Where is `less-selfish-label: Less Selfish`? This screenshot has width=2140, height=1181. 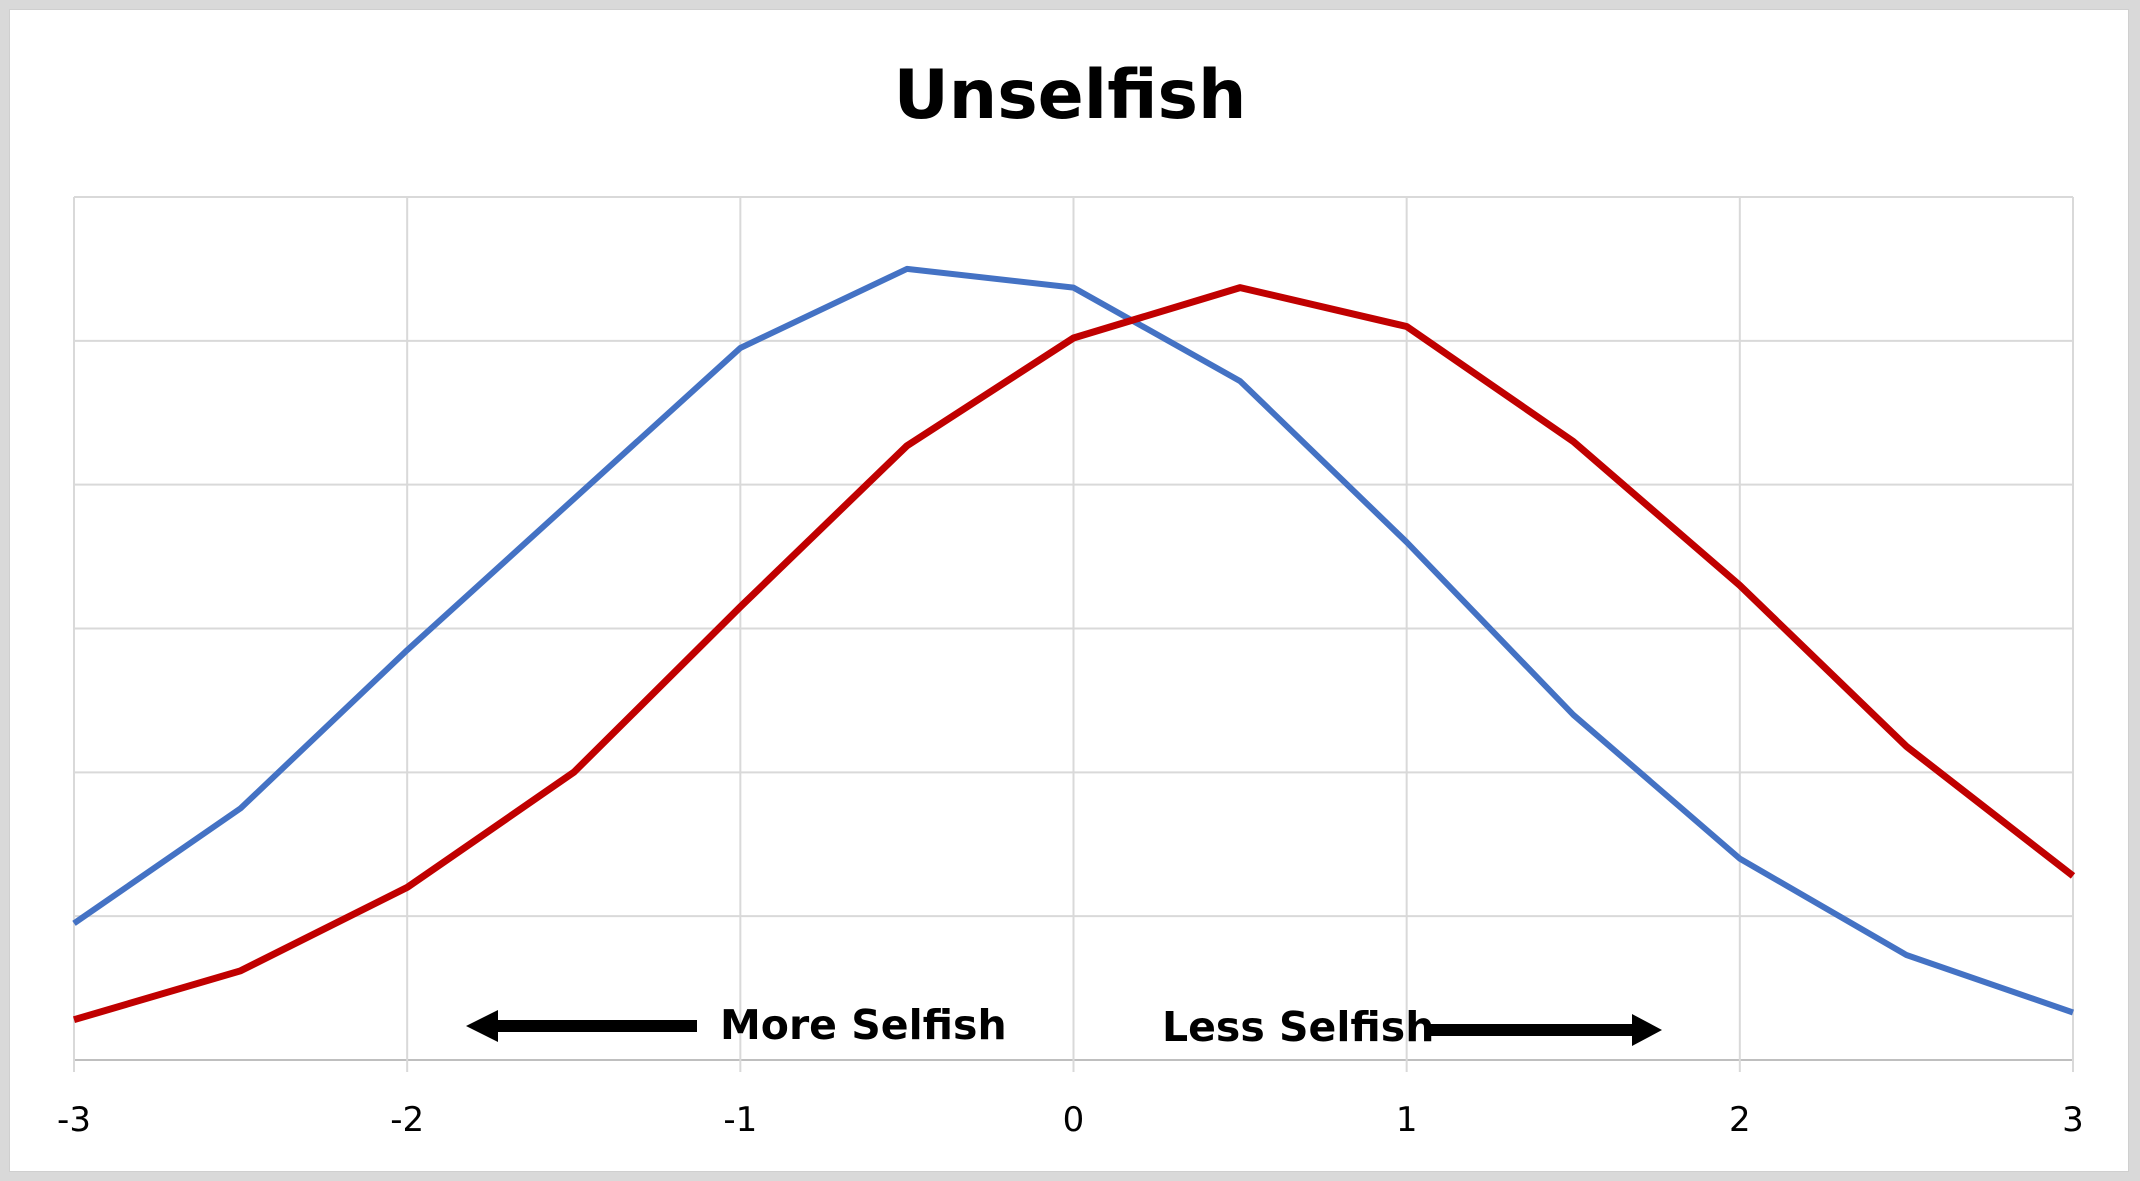 less-selfish-label: Less Selfish is located at coordinates (1298, 1027).